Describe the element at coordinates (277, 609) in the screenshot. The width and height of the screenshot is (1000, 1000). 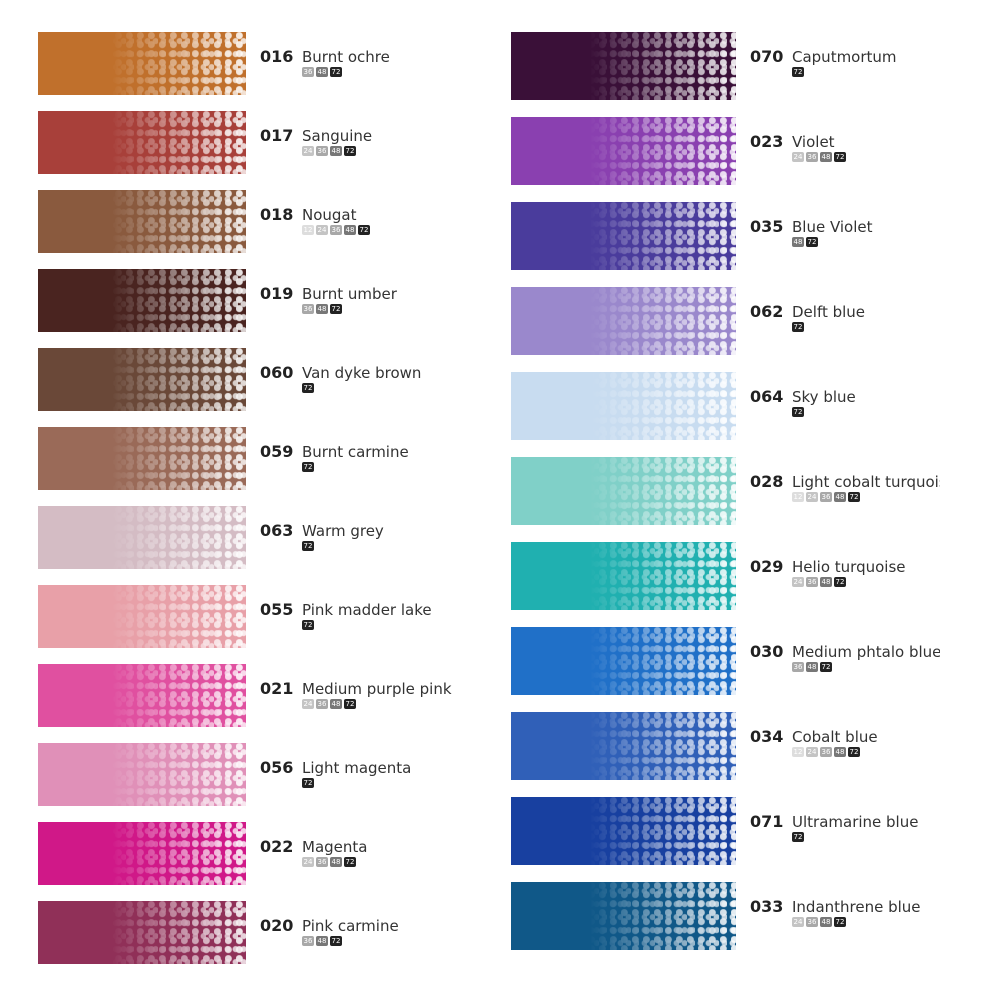
I see `color-code: 055` at that location.